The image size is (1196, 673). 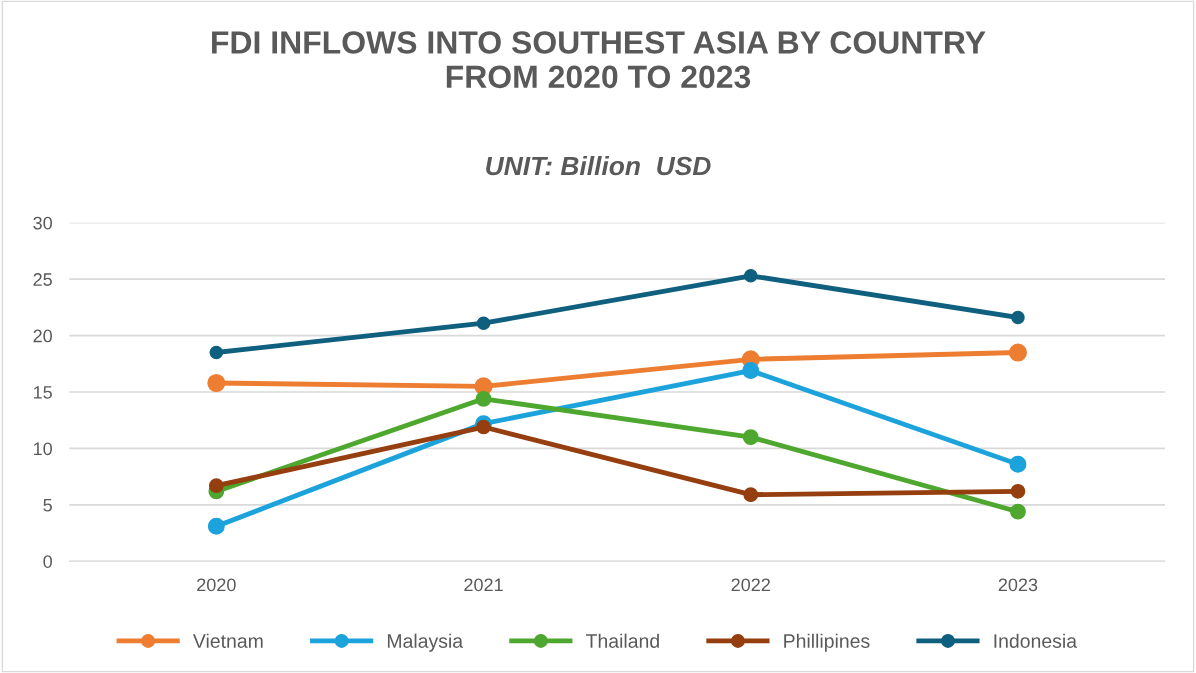 What do you see at coordinates (750, 585) in the screenshot?
I see `x-tick-label: 2022` at bounding box center [750, 585].